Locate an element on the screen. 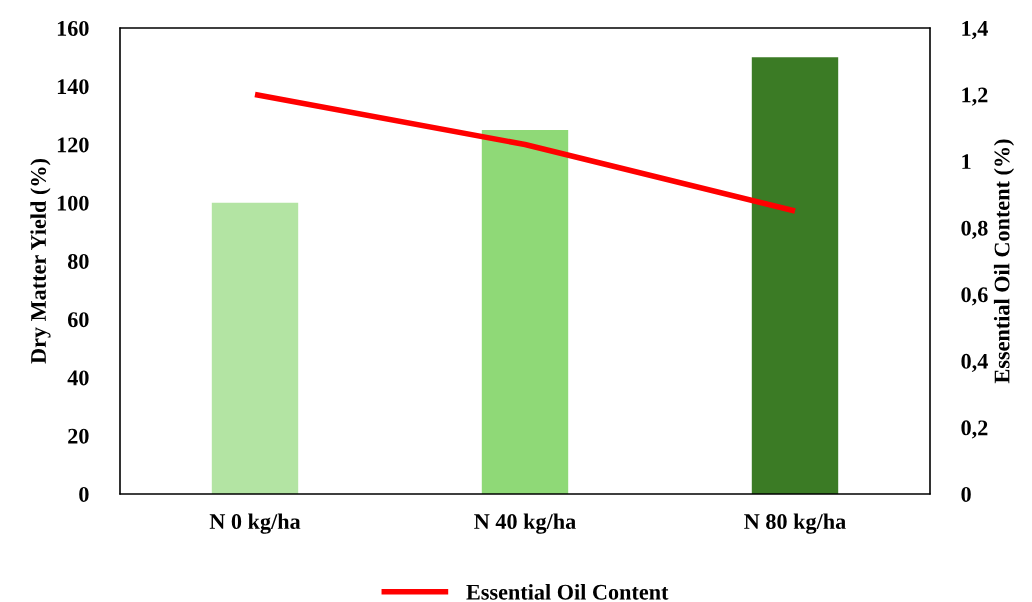 Image resolution: width=1032 pixels, height=602 pixels. legend-label: Essential Oil Content is located at coordinates (567, 592).